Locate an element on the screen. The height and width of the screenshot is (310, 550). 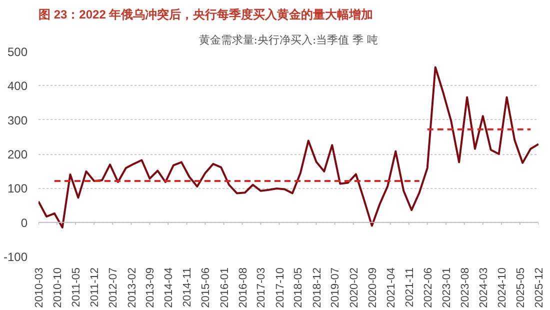
y-tick-label: 300 is located at coordinates (17, 120).